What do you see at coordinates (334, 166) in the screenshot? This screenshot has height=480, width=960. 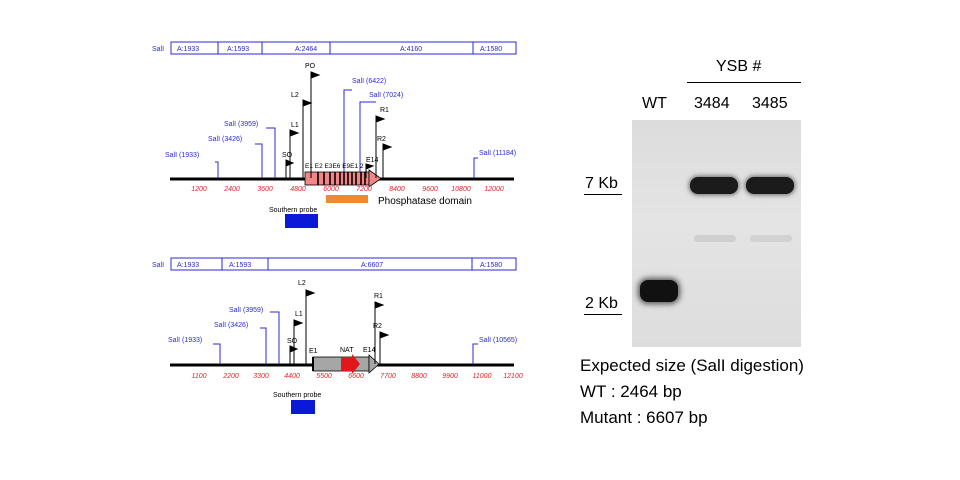 I see `wt-exon-labels: E1 E2 E3E6 E9E1 2` at bounding box center [334, 166].